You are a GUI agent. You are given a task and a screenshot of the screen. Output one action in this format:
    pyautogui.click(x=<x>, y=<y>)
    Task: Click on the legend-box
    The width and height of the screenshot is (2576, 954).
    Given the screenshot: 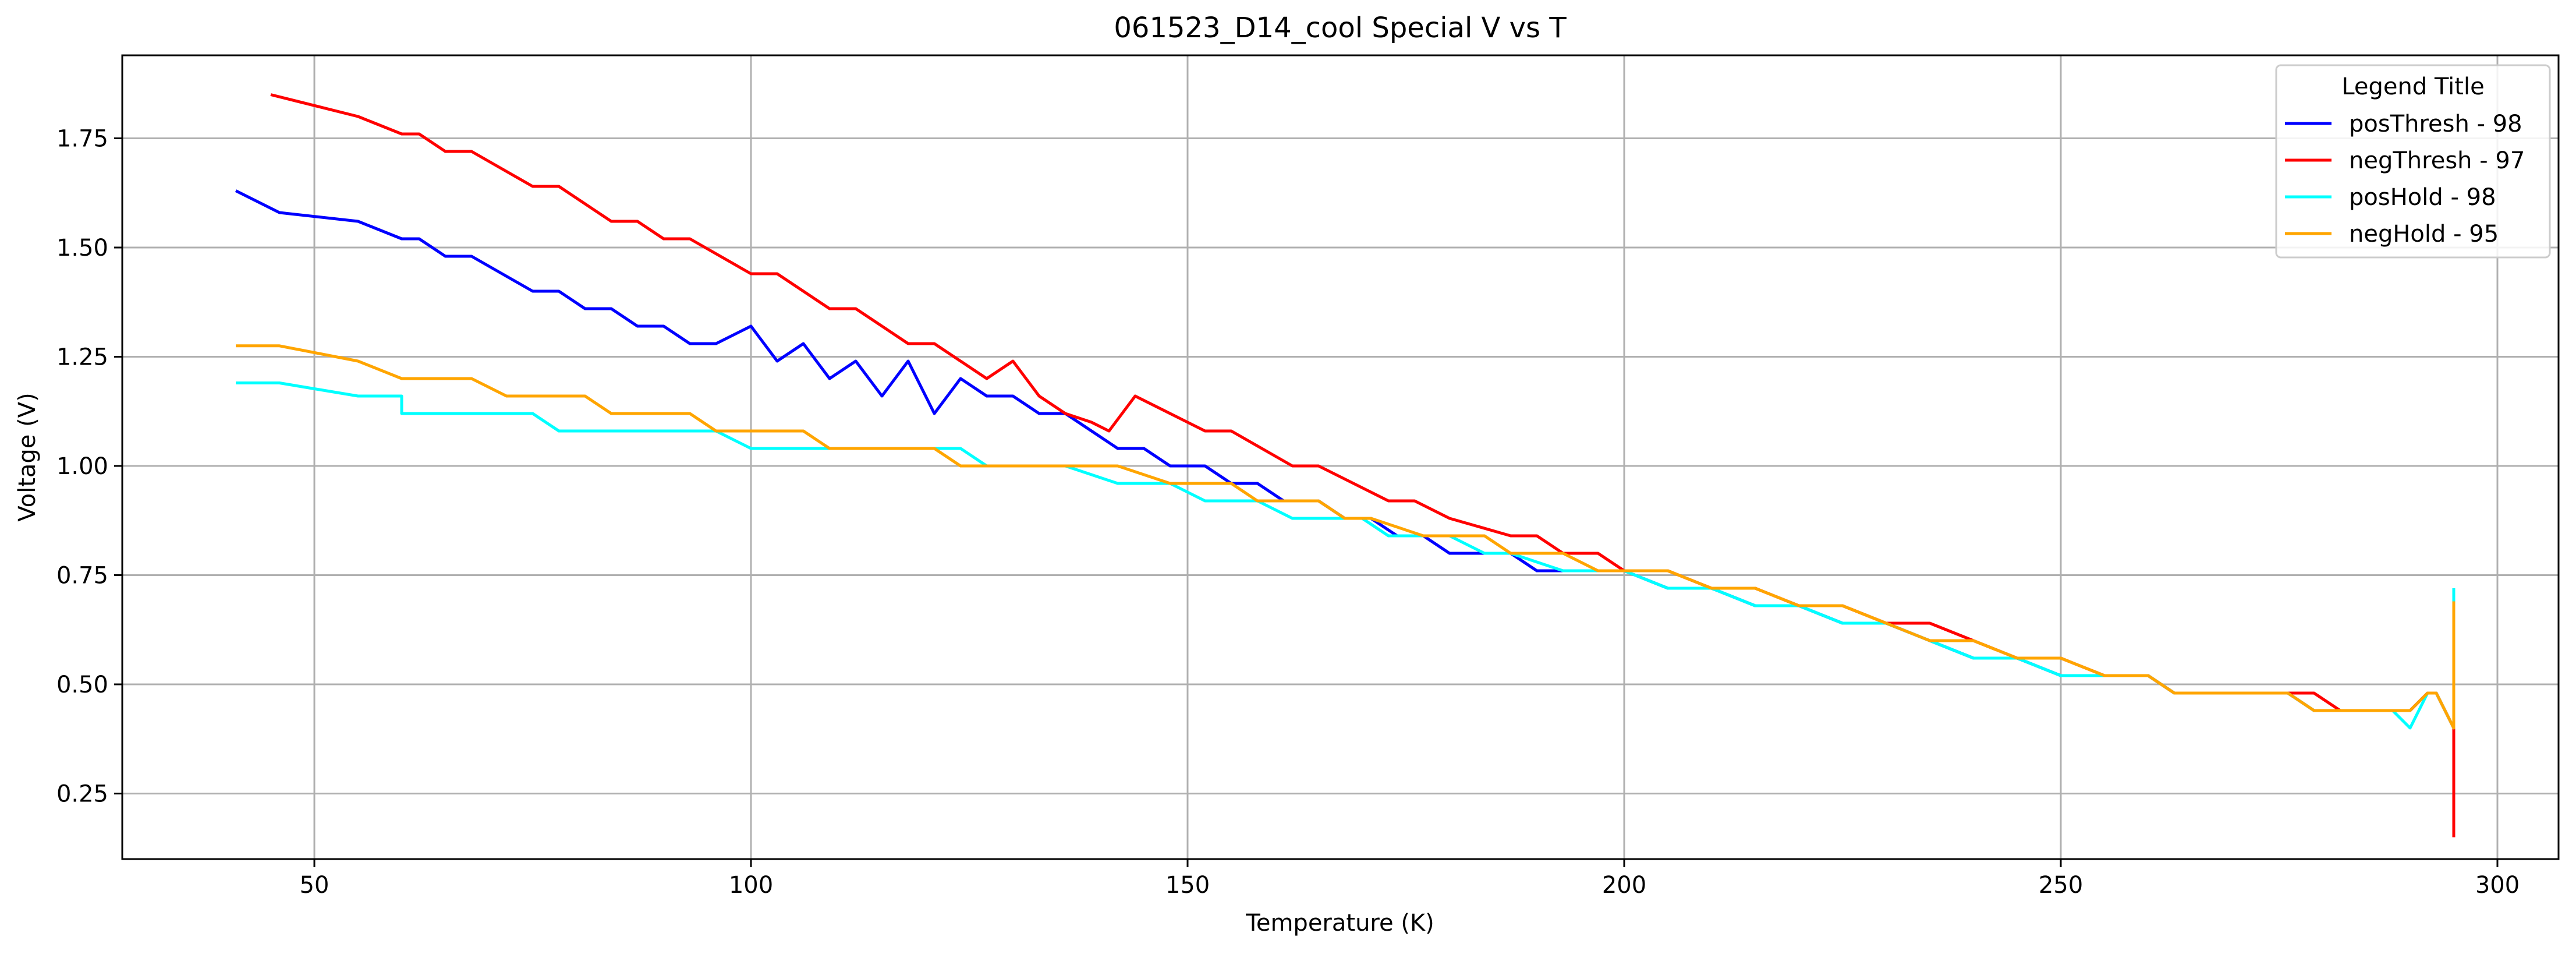 What is the action you would take?
    pyautogui.click(x=2413, y=161)
    